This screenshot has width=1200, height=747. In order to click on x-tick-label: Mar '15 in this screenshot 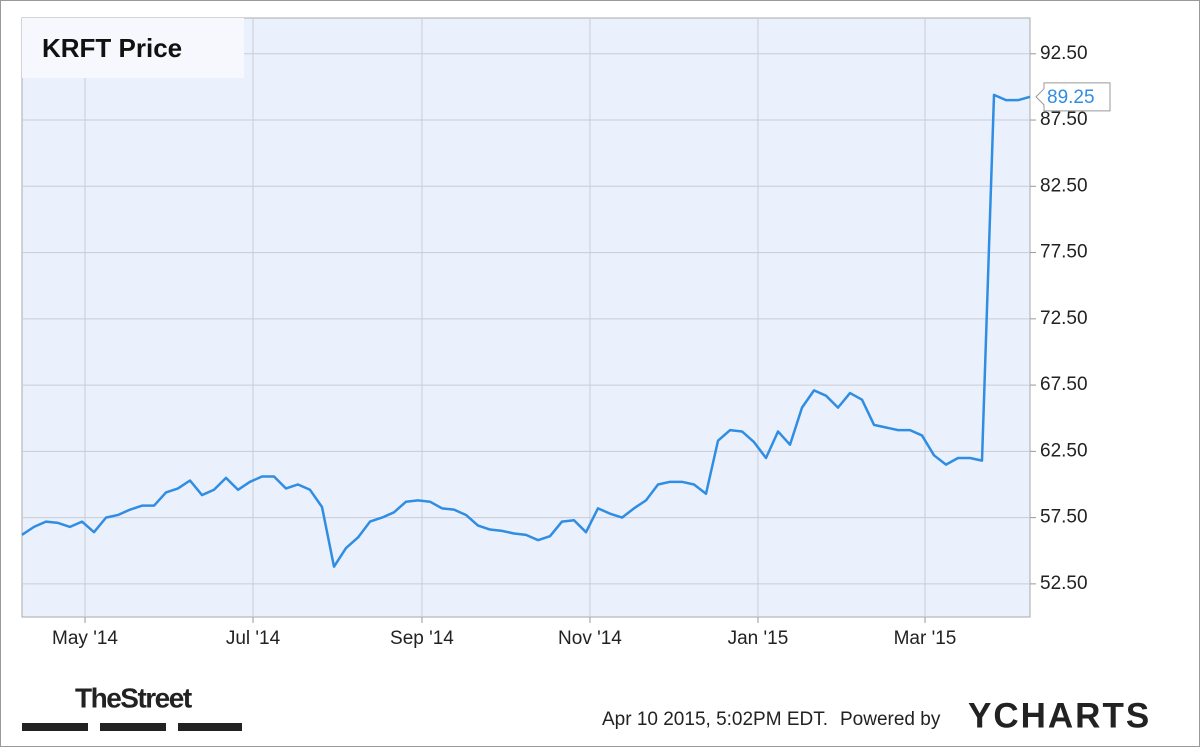, I will do `click(925, 638)`.